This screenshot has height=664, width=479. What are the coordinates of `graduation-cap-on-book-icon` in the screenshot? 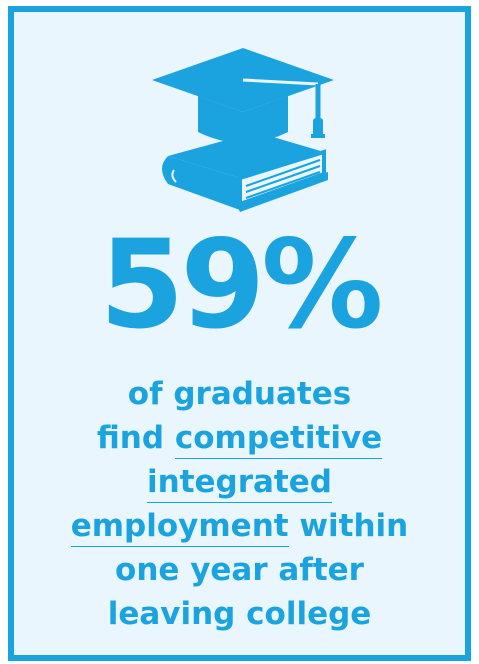 It's located at (243, 129).